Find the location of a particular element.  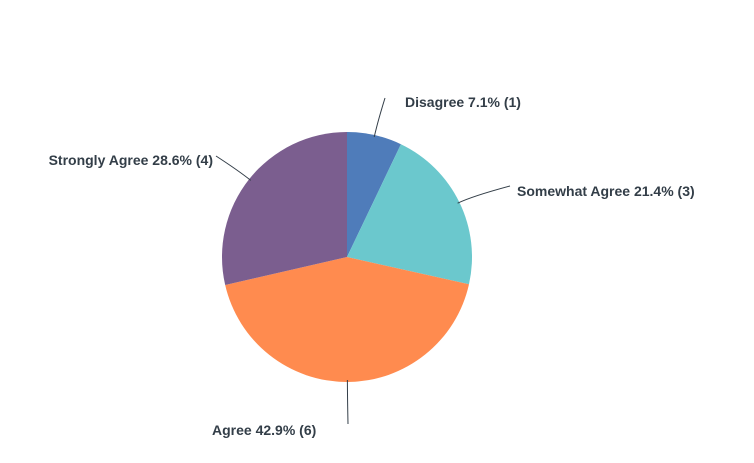

label-disagree: Disagree 7.1% (1) is located at coordinates (463, 102).